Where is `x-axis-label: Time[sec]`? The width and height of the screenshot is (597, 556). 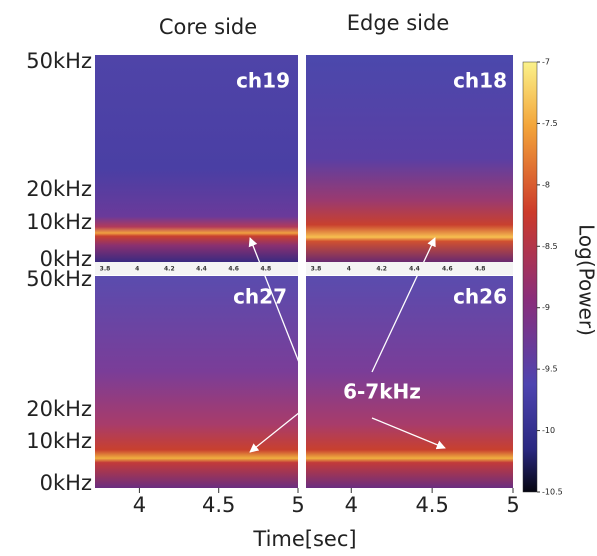 x-axis-label: Time[sec] is located at coordinates (304, 539).